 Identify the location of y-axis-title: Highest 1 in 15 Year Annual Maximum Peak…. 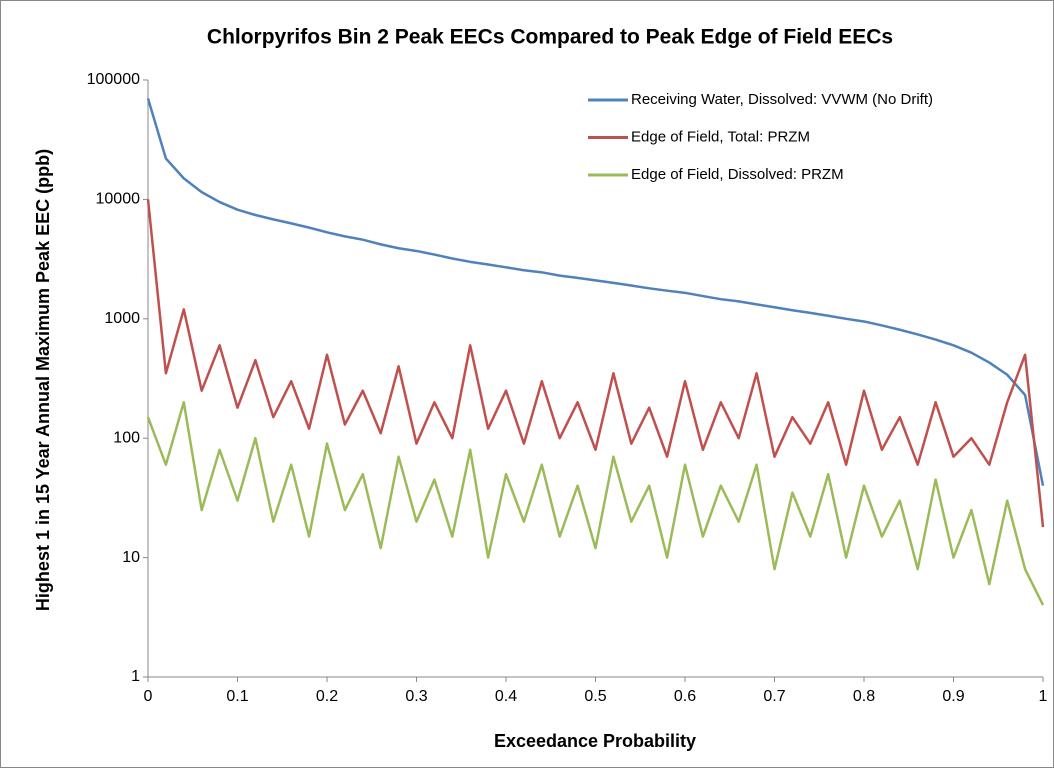
(43, 380).